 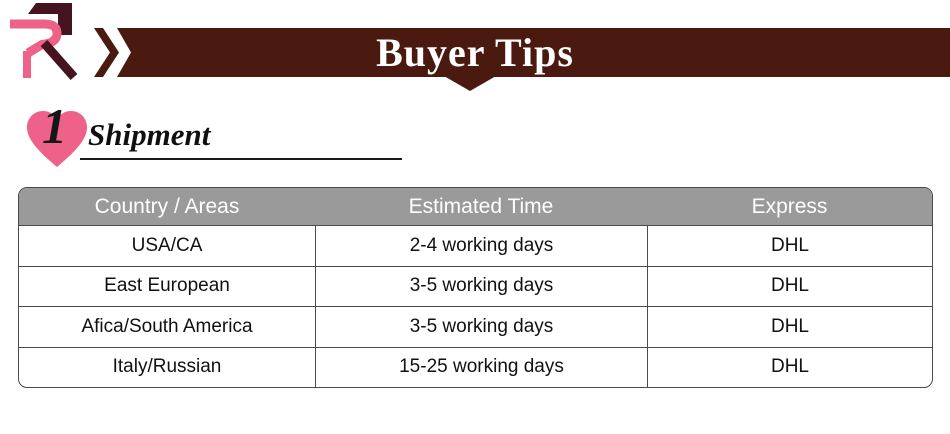 What do you see at coordinates (167, 245) in the screenshot?
I see `cell-country: USA/CA` at bounding box center [167, 245].